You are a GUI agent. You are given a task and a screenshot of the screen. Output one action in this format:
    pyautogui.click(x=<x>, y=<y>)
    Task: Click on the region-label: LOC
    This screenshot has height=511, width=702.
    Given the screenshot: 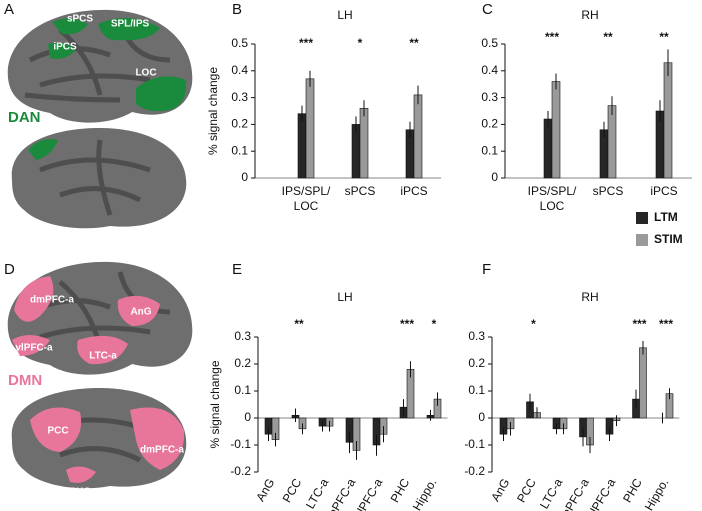 What is the action you would take?
    pyautogui.click(x=145, y=73)
    